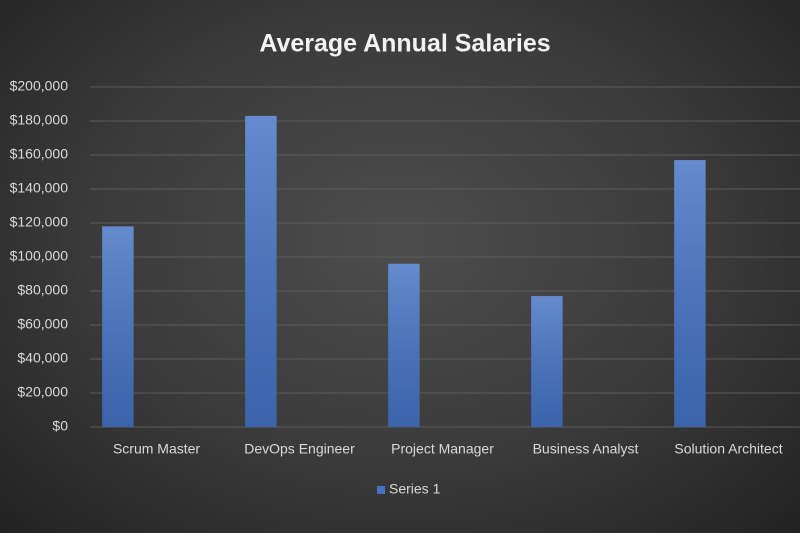 The width and height of the screenshot is (800, 533). What do you see at coordinates (39, 154) in the screenshot?
I see `y-tick-label: $160,000` at bounding box center [39, 154].